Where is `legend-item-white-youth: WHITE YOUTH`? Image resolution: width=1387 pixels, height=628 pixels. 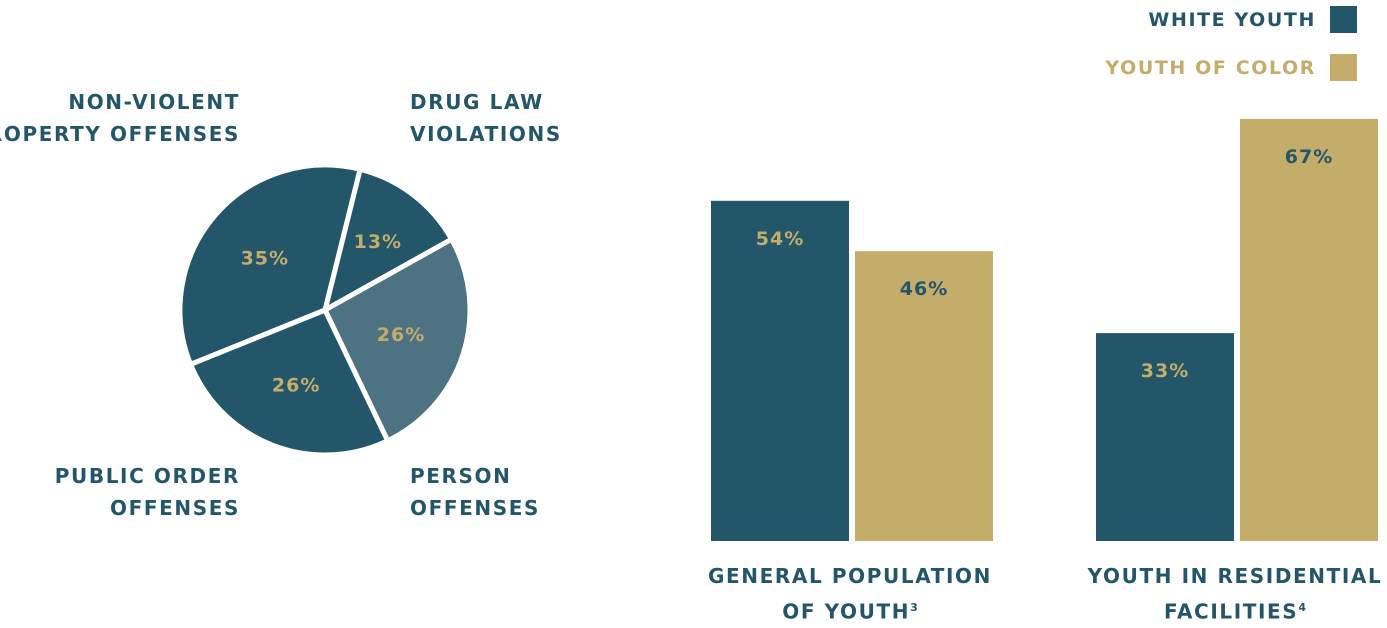 legend-item-white-youth: WHITE YOUTH is located at coordinates (1252, 19).